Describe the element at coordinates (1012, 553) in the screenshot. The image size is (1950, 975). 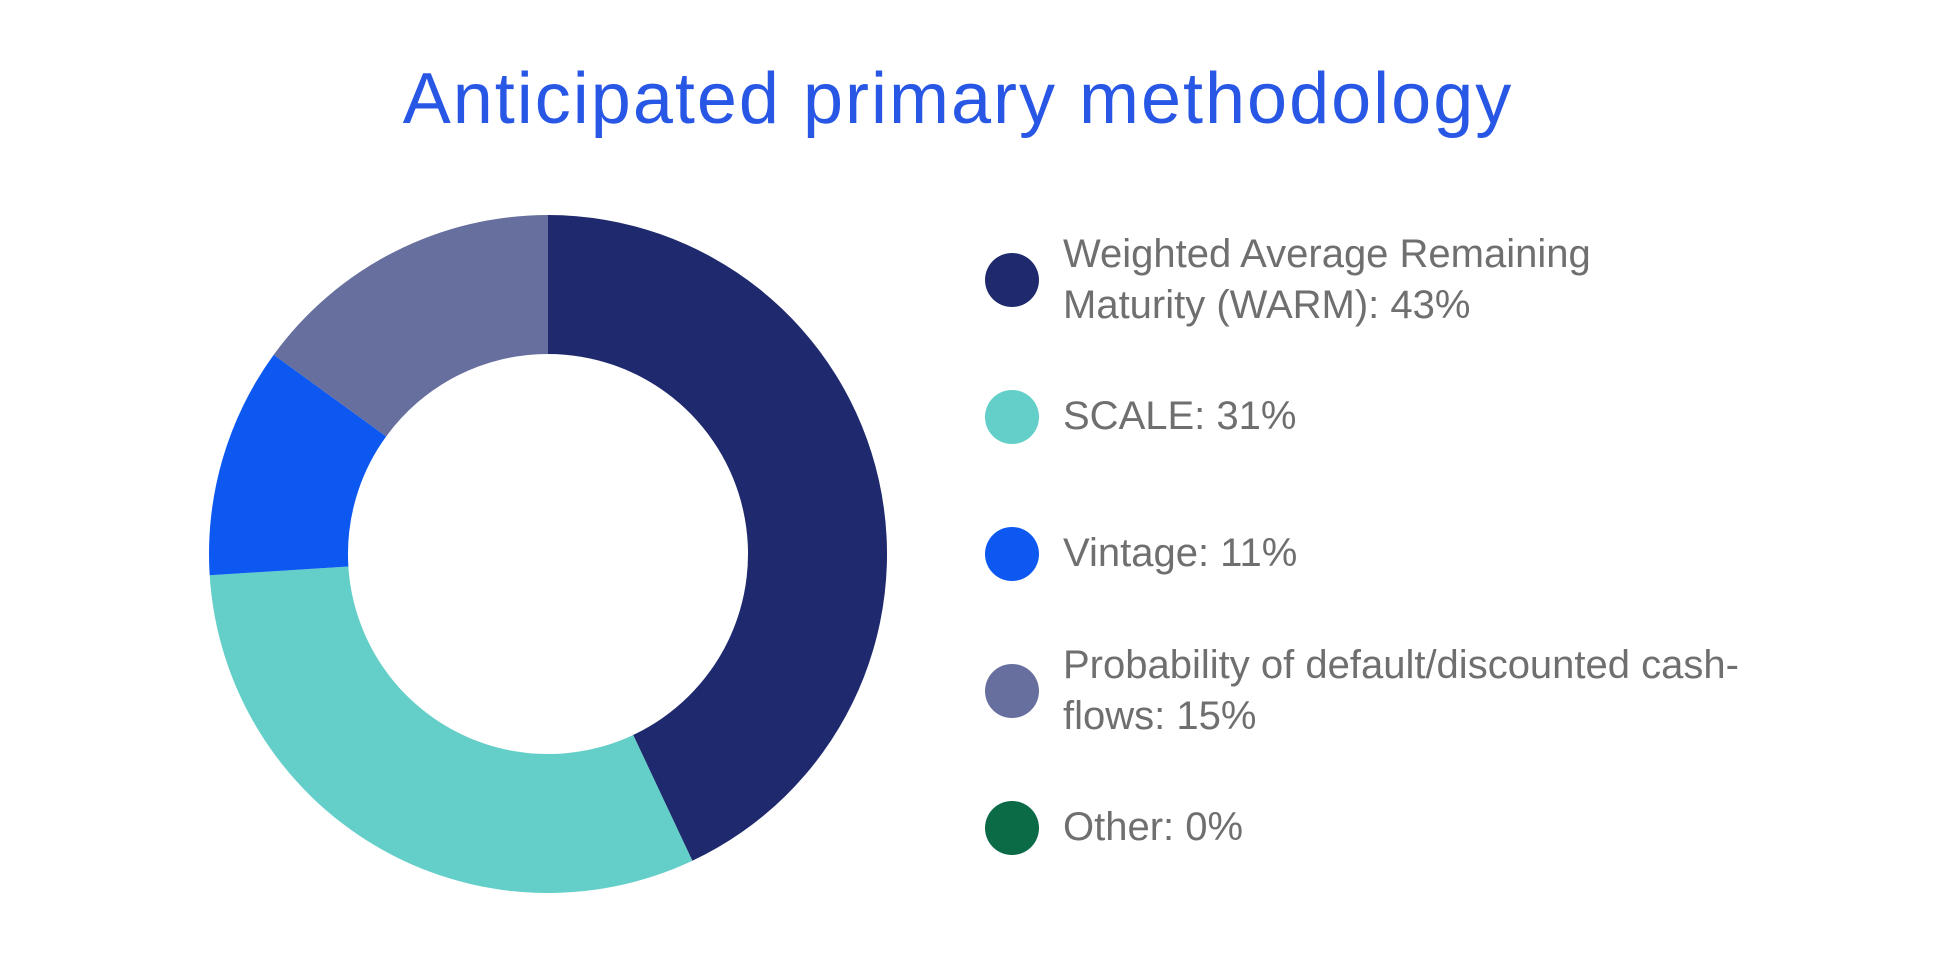
I see `legend-vintage-dot-icon` at that location.